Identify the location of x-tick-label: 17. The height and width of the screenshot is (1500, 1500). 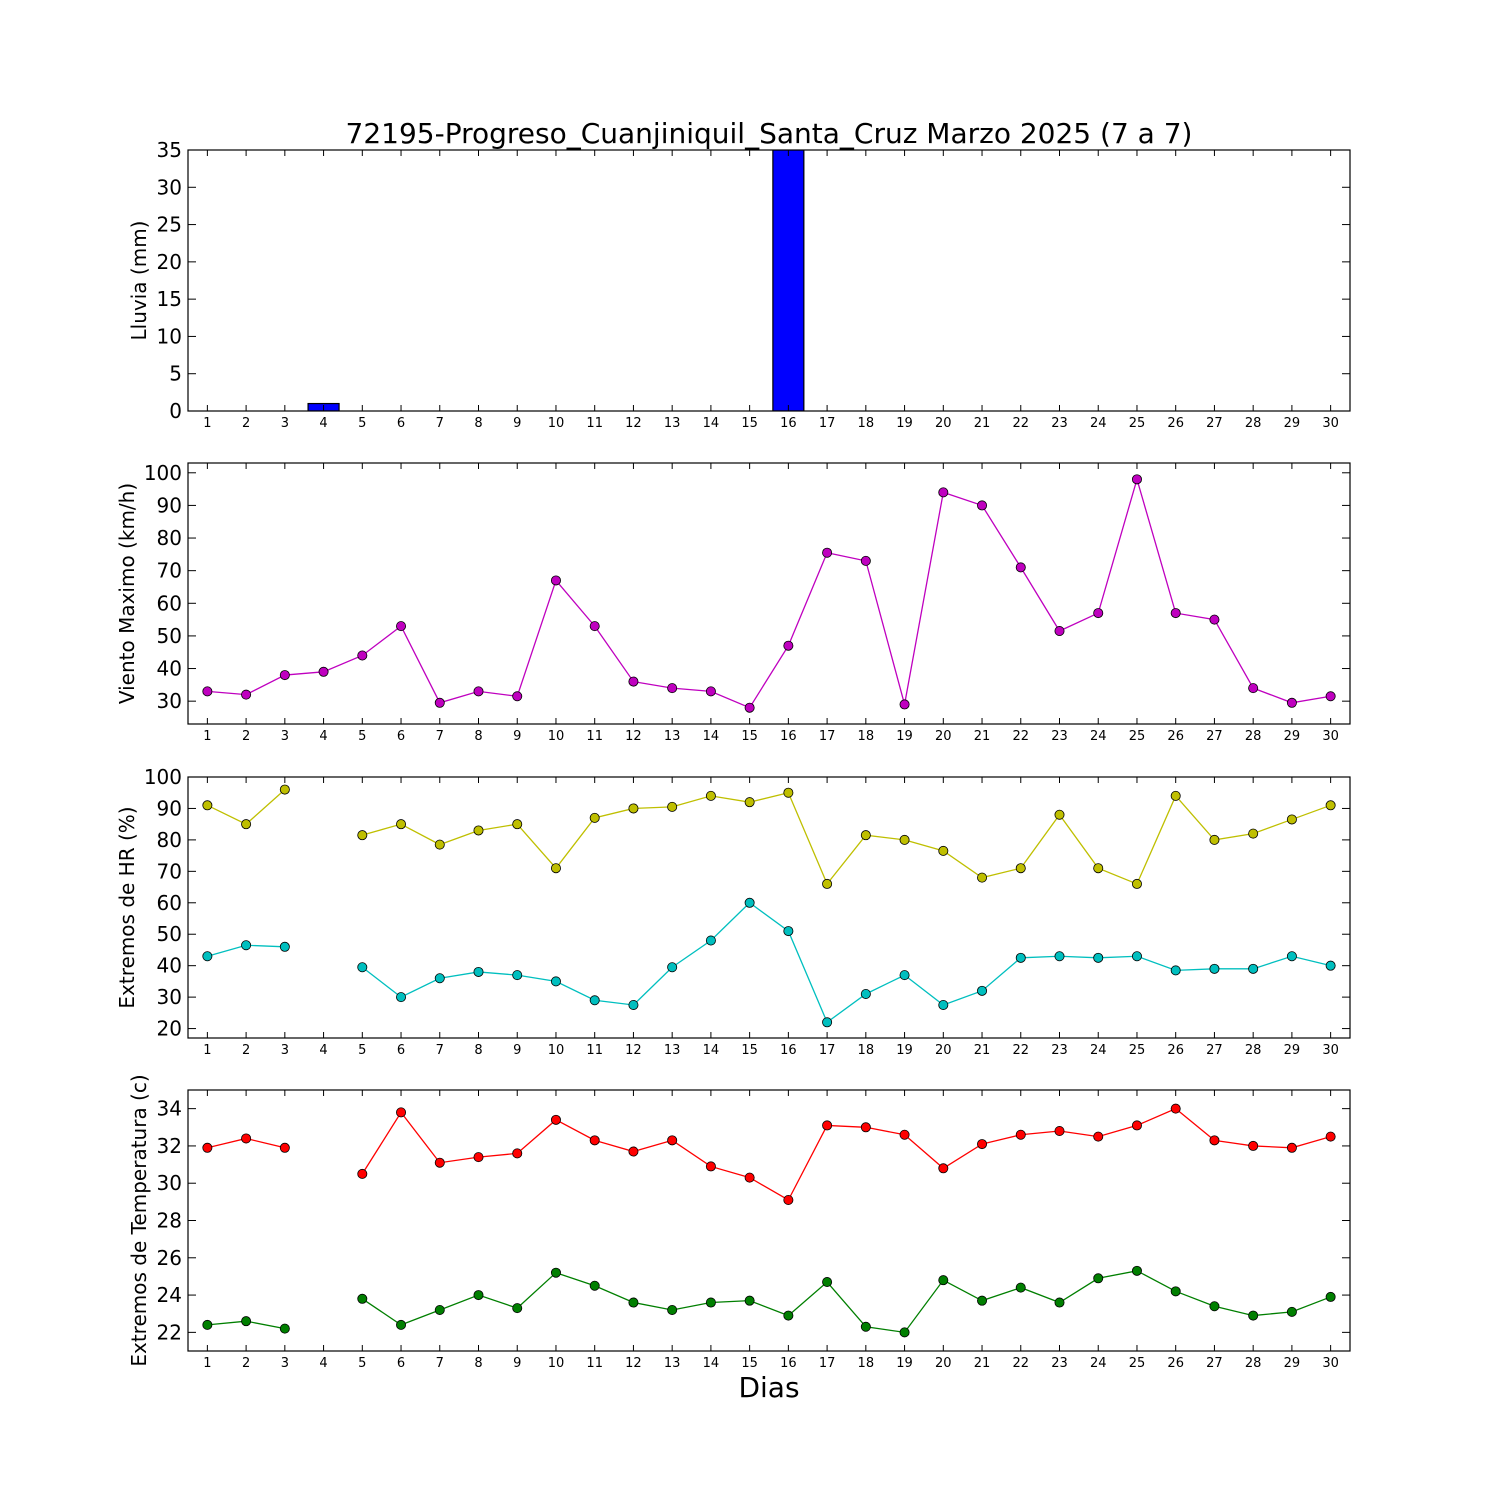
(827, 1363).